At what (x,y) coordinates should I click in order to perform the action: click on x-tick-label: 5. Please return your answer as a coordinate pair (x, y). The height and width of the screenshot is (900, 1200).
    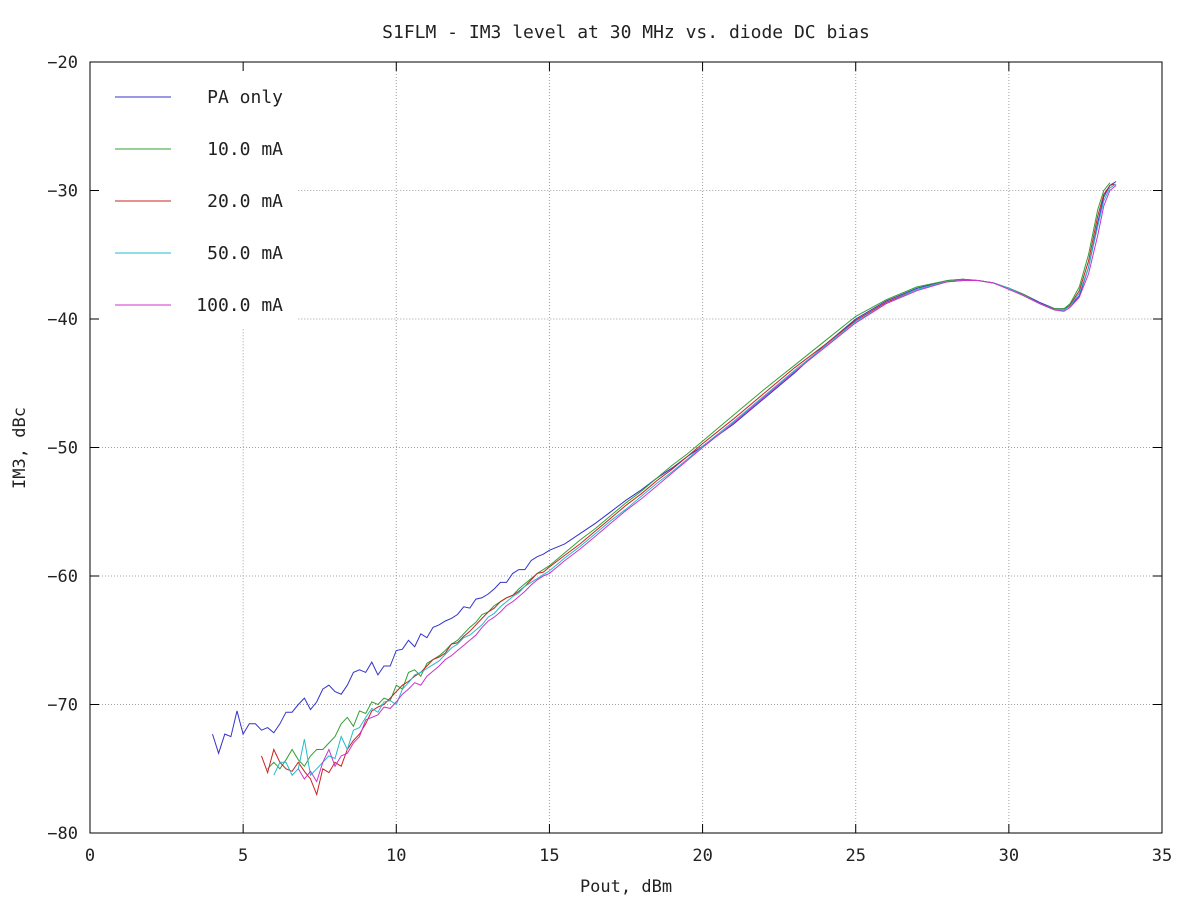
    Looking at the image, I should click on (243, 856).